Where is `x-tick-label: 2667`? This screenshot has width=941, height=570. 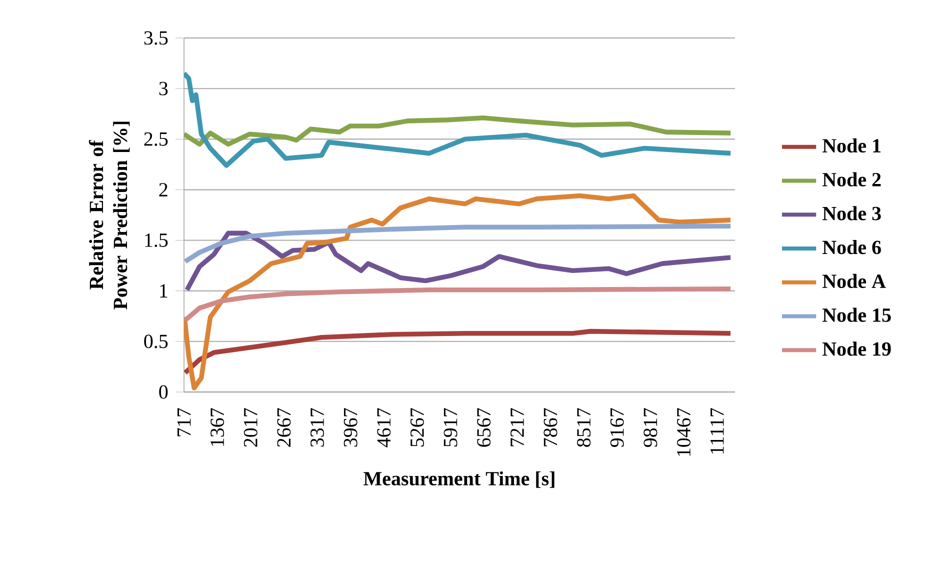 x-tick-label: 2667 is located at coordinates (284, 427).